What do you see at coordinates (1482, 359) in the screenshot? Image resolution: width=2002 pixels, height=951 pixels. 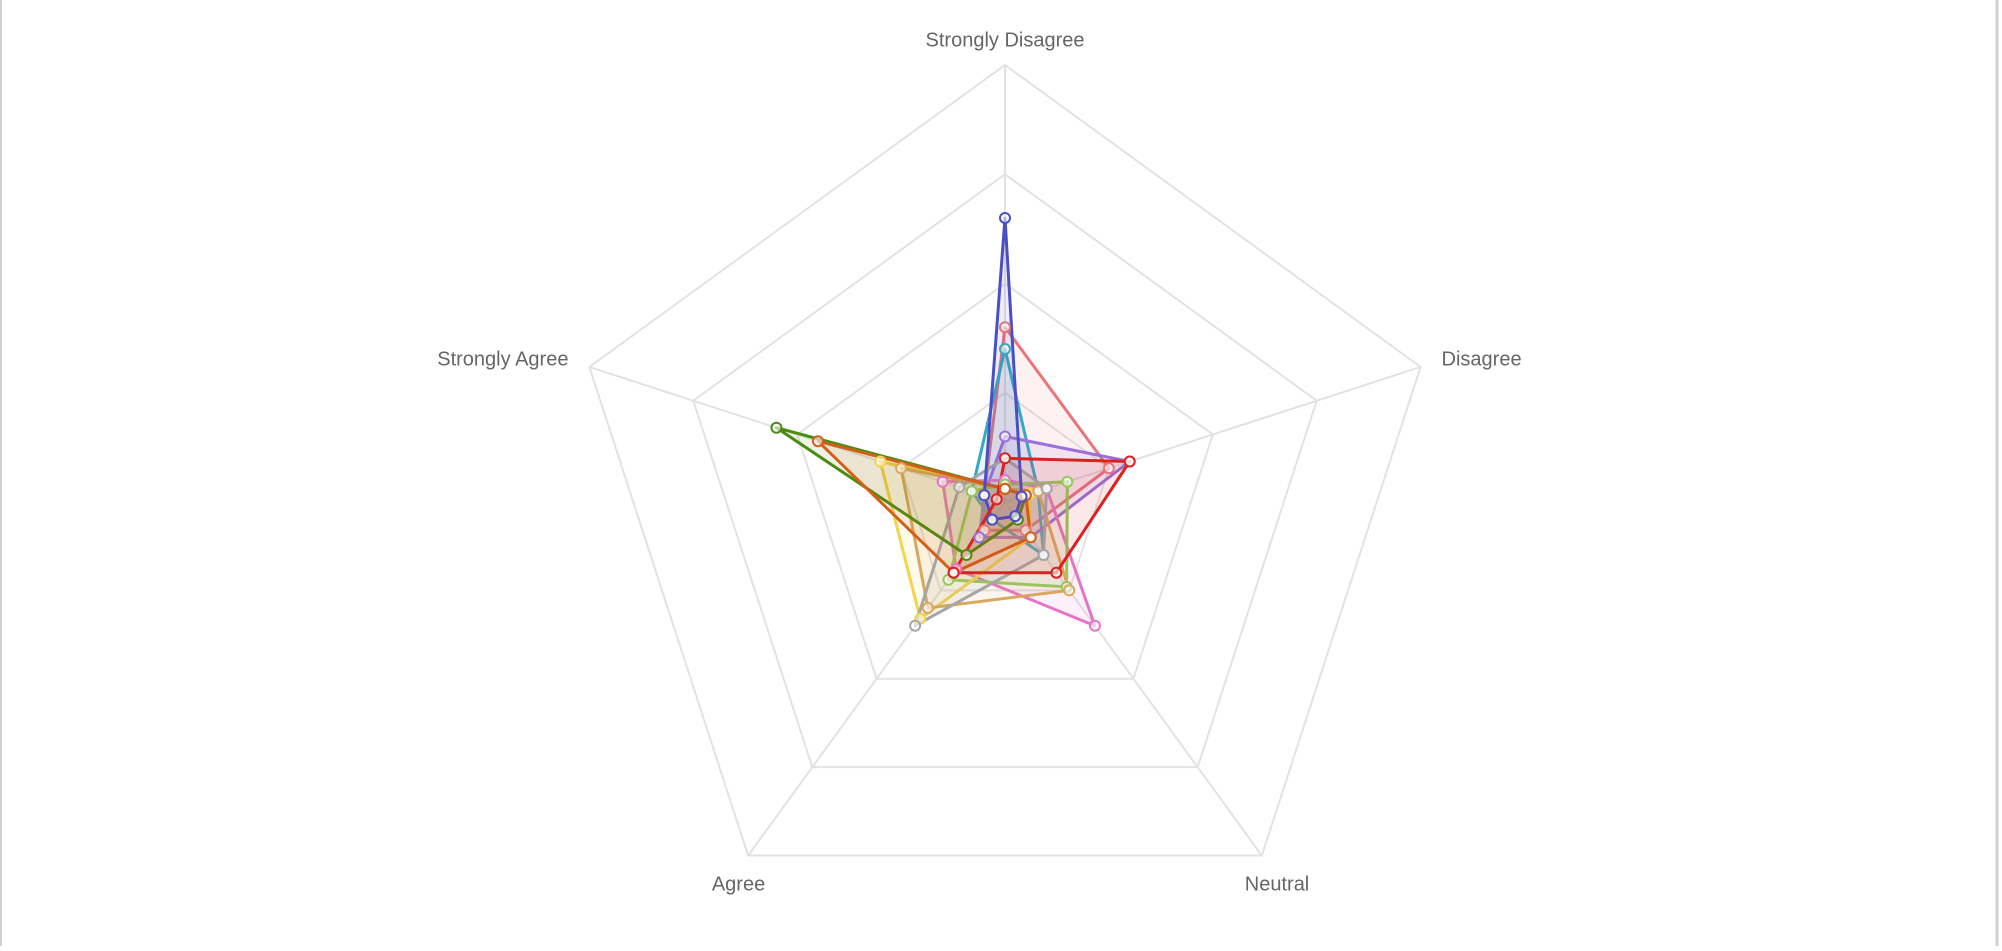 I see `axis-label: Disagree` at bounding box center [1482, 359].